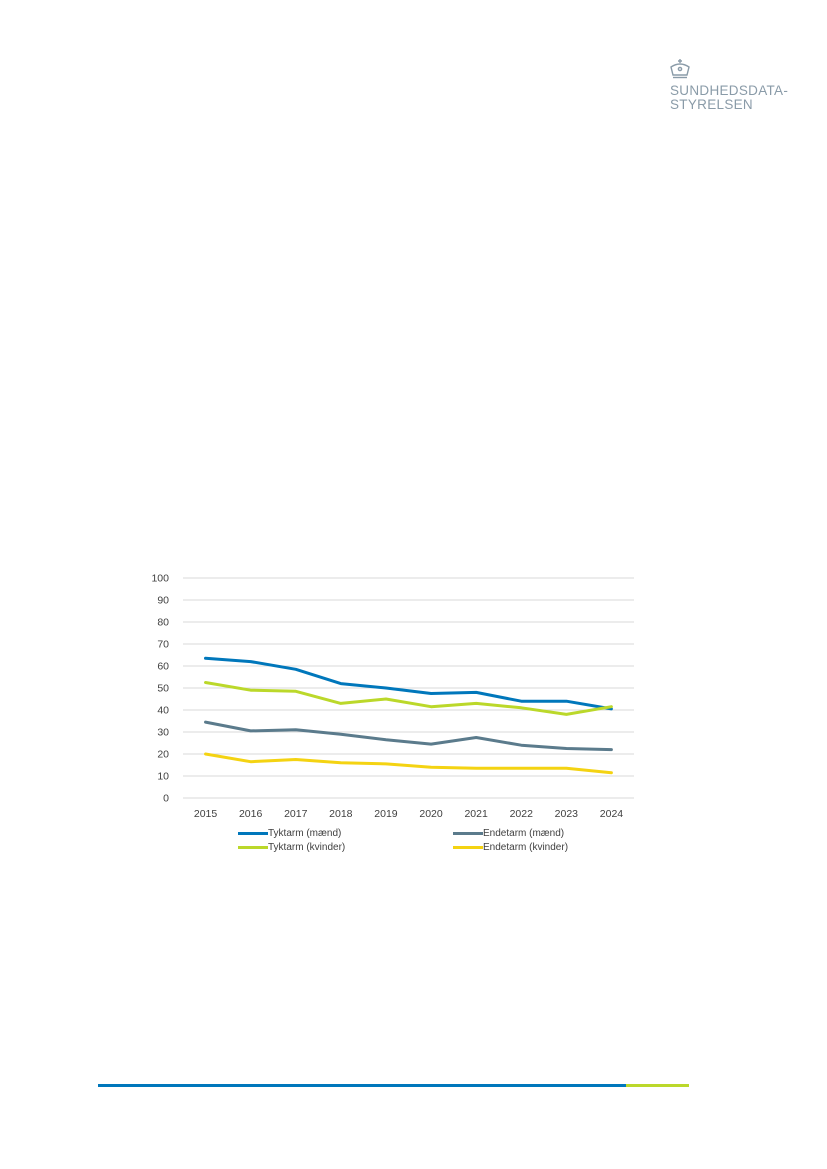 Image resolution: width=827 pixels, height=1169 pixels. Describe the element at coordinates (253, 847) in the screenshot. I see `legend-swatch-tyktarm-kvinder` at that location.